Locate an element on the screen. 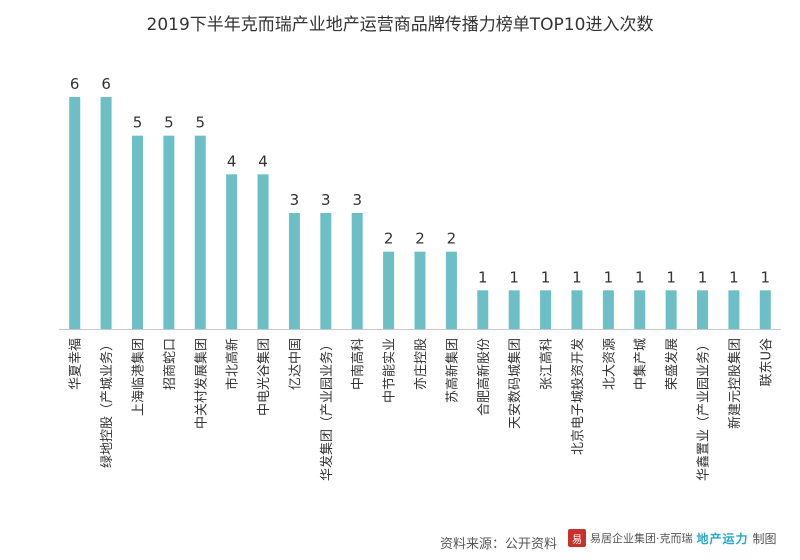 This screenshot has width=800, height=560. category-label: 中南高科 is located at coordinates (358, 364).